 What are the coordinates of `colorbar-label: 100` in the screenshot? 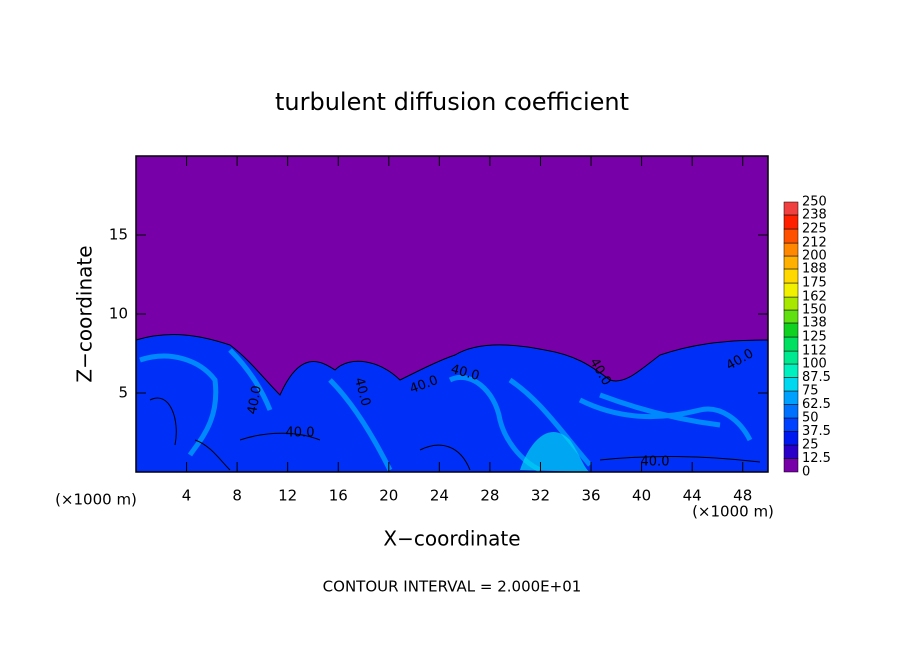 It's located at (814, 364).